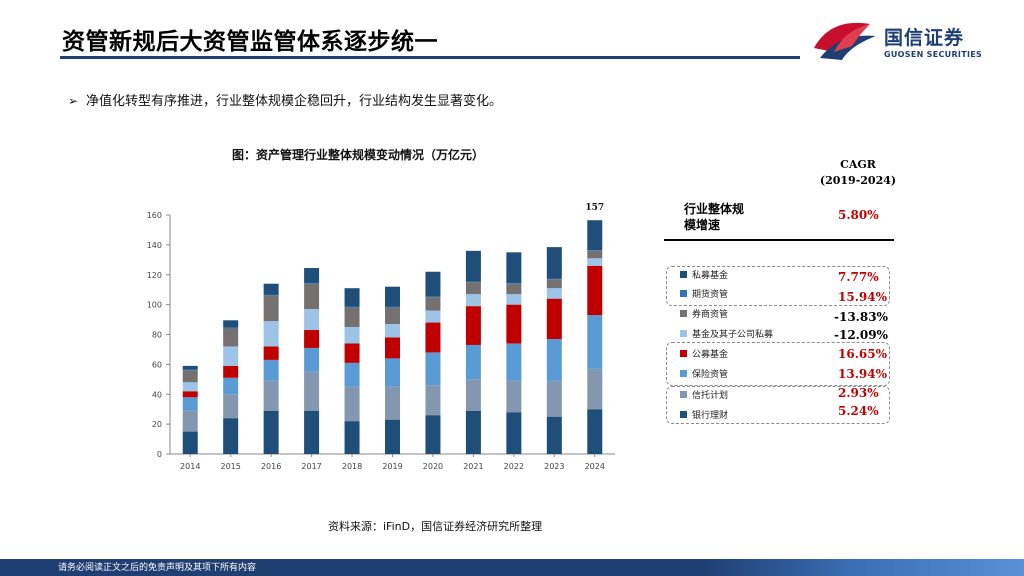 The image size is (1024, 576). I want to click on legend-item: 券商资管, so click(704, 315).